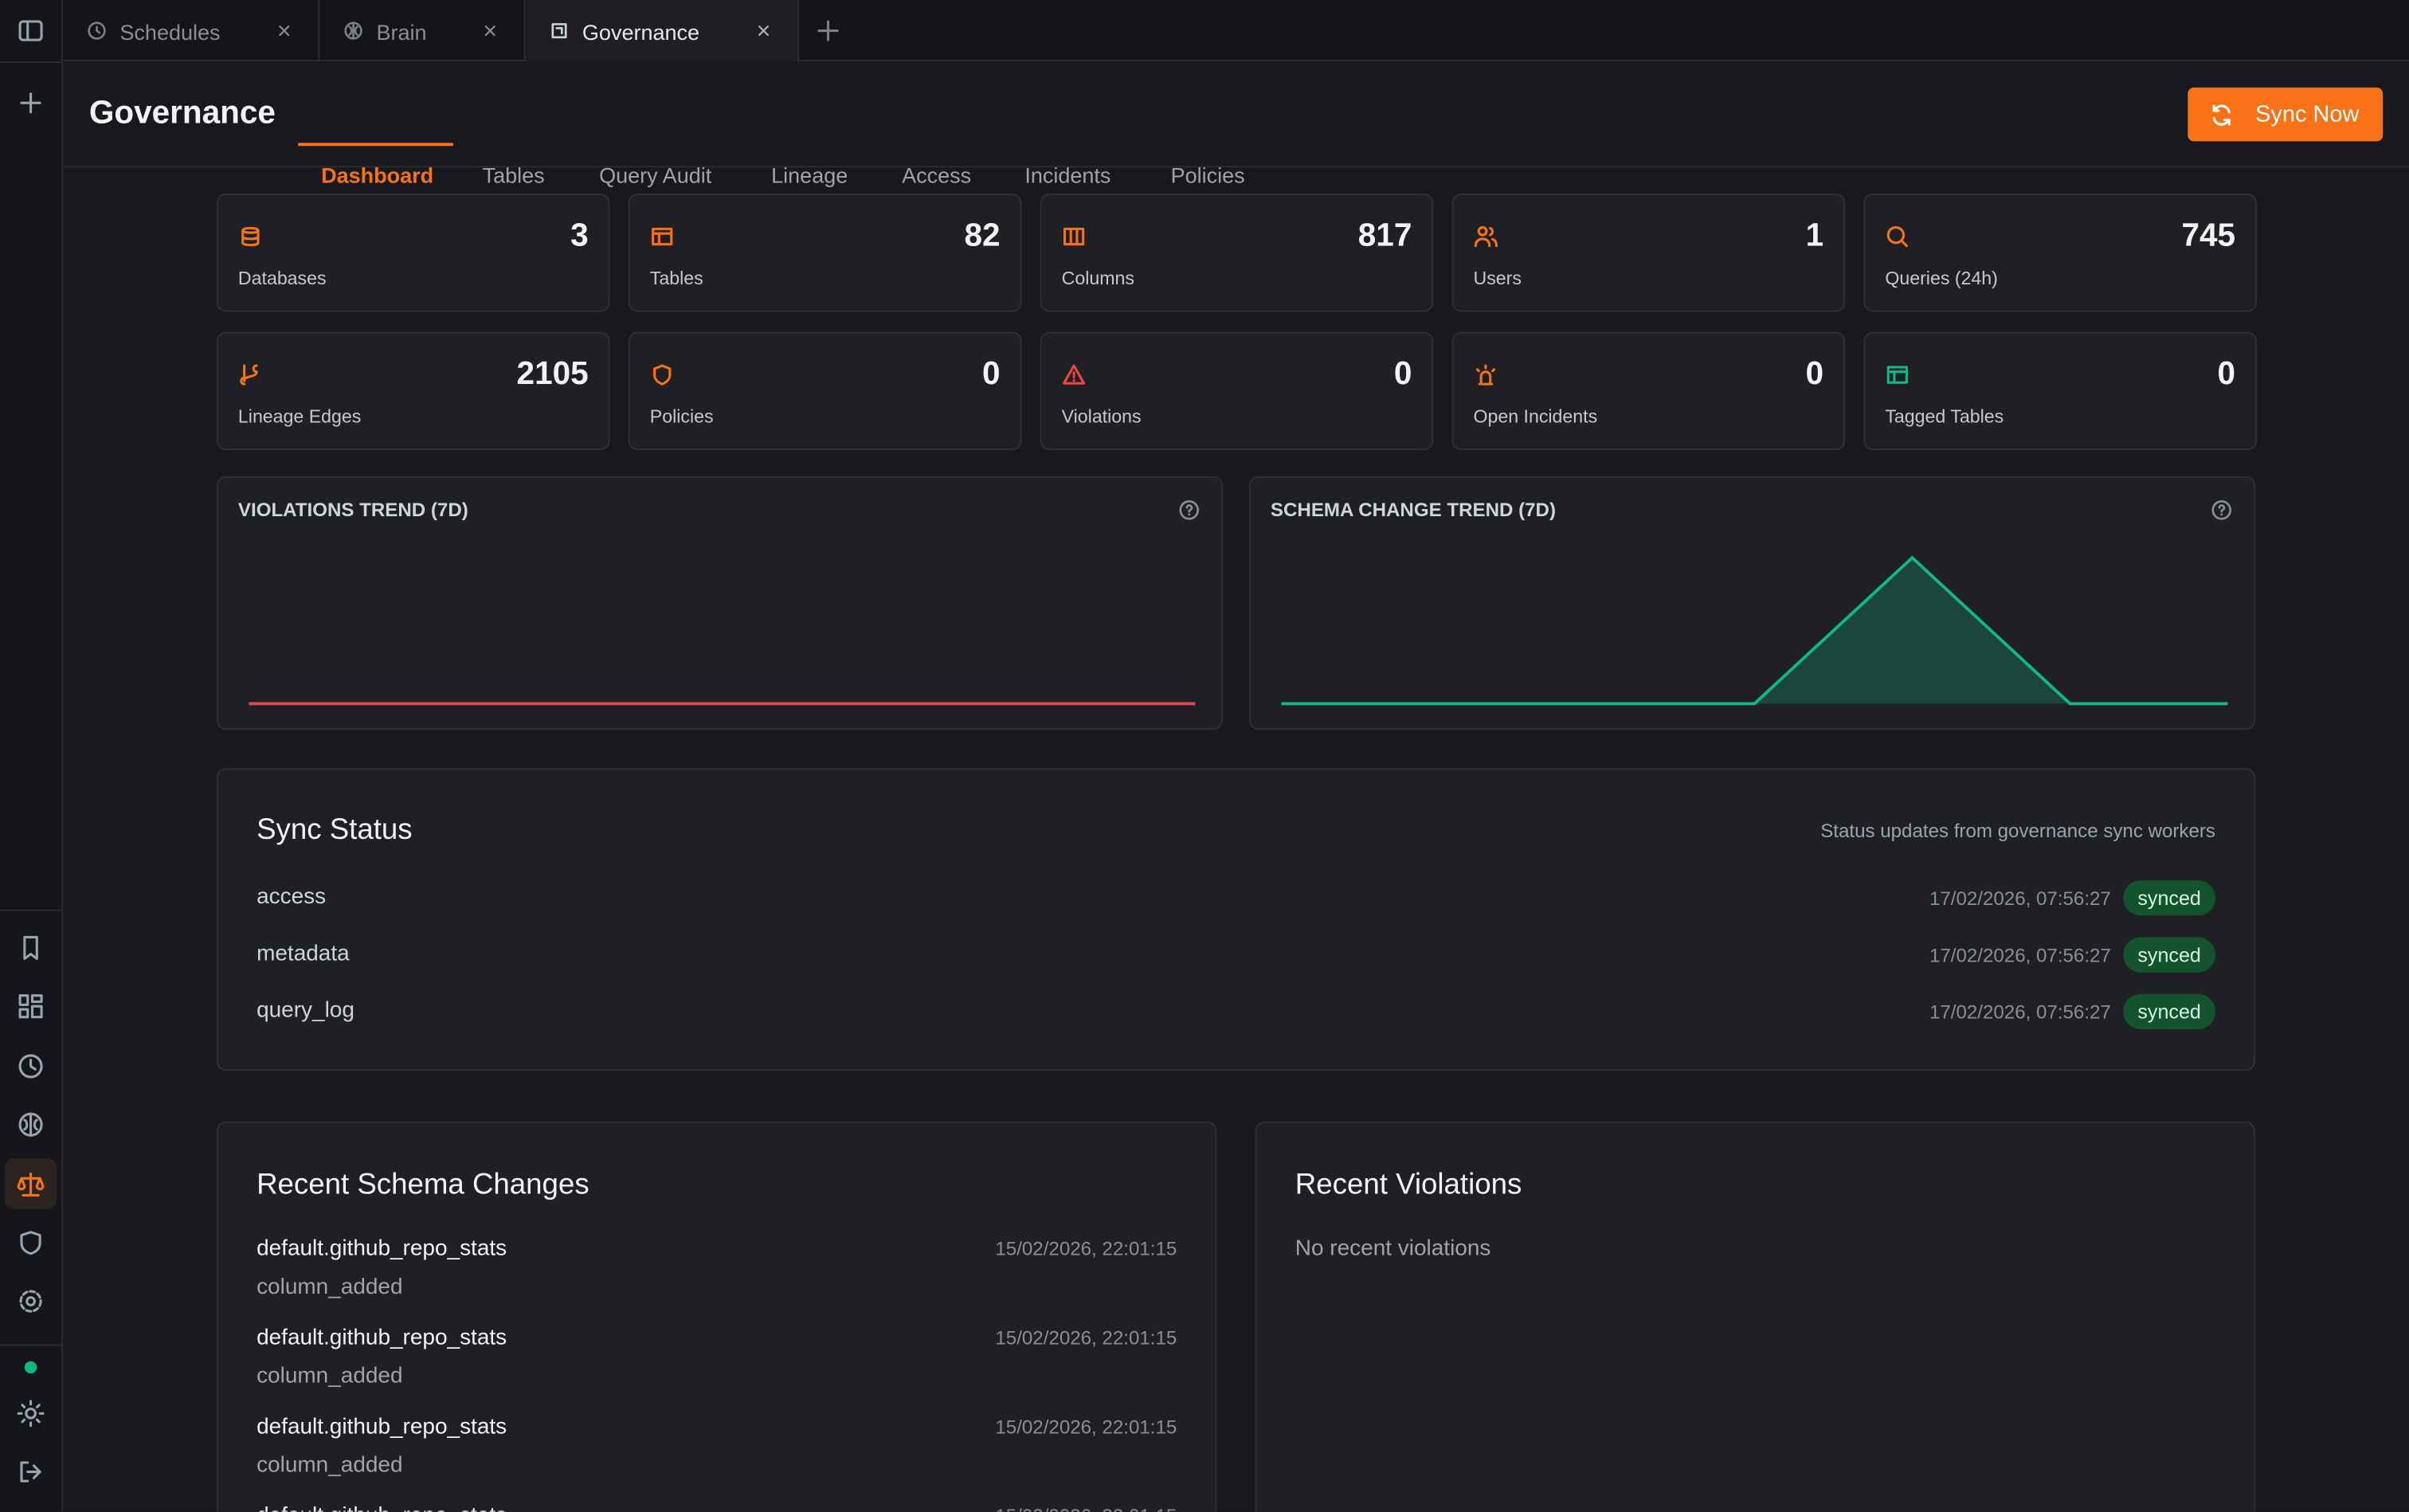  Describe the element at coordinates (513, 176) in the screenshot. I see `nav-item: Tables` at that location.